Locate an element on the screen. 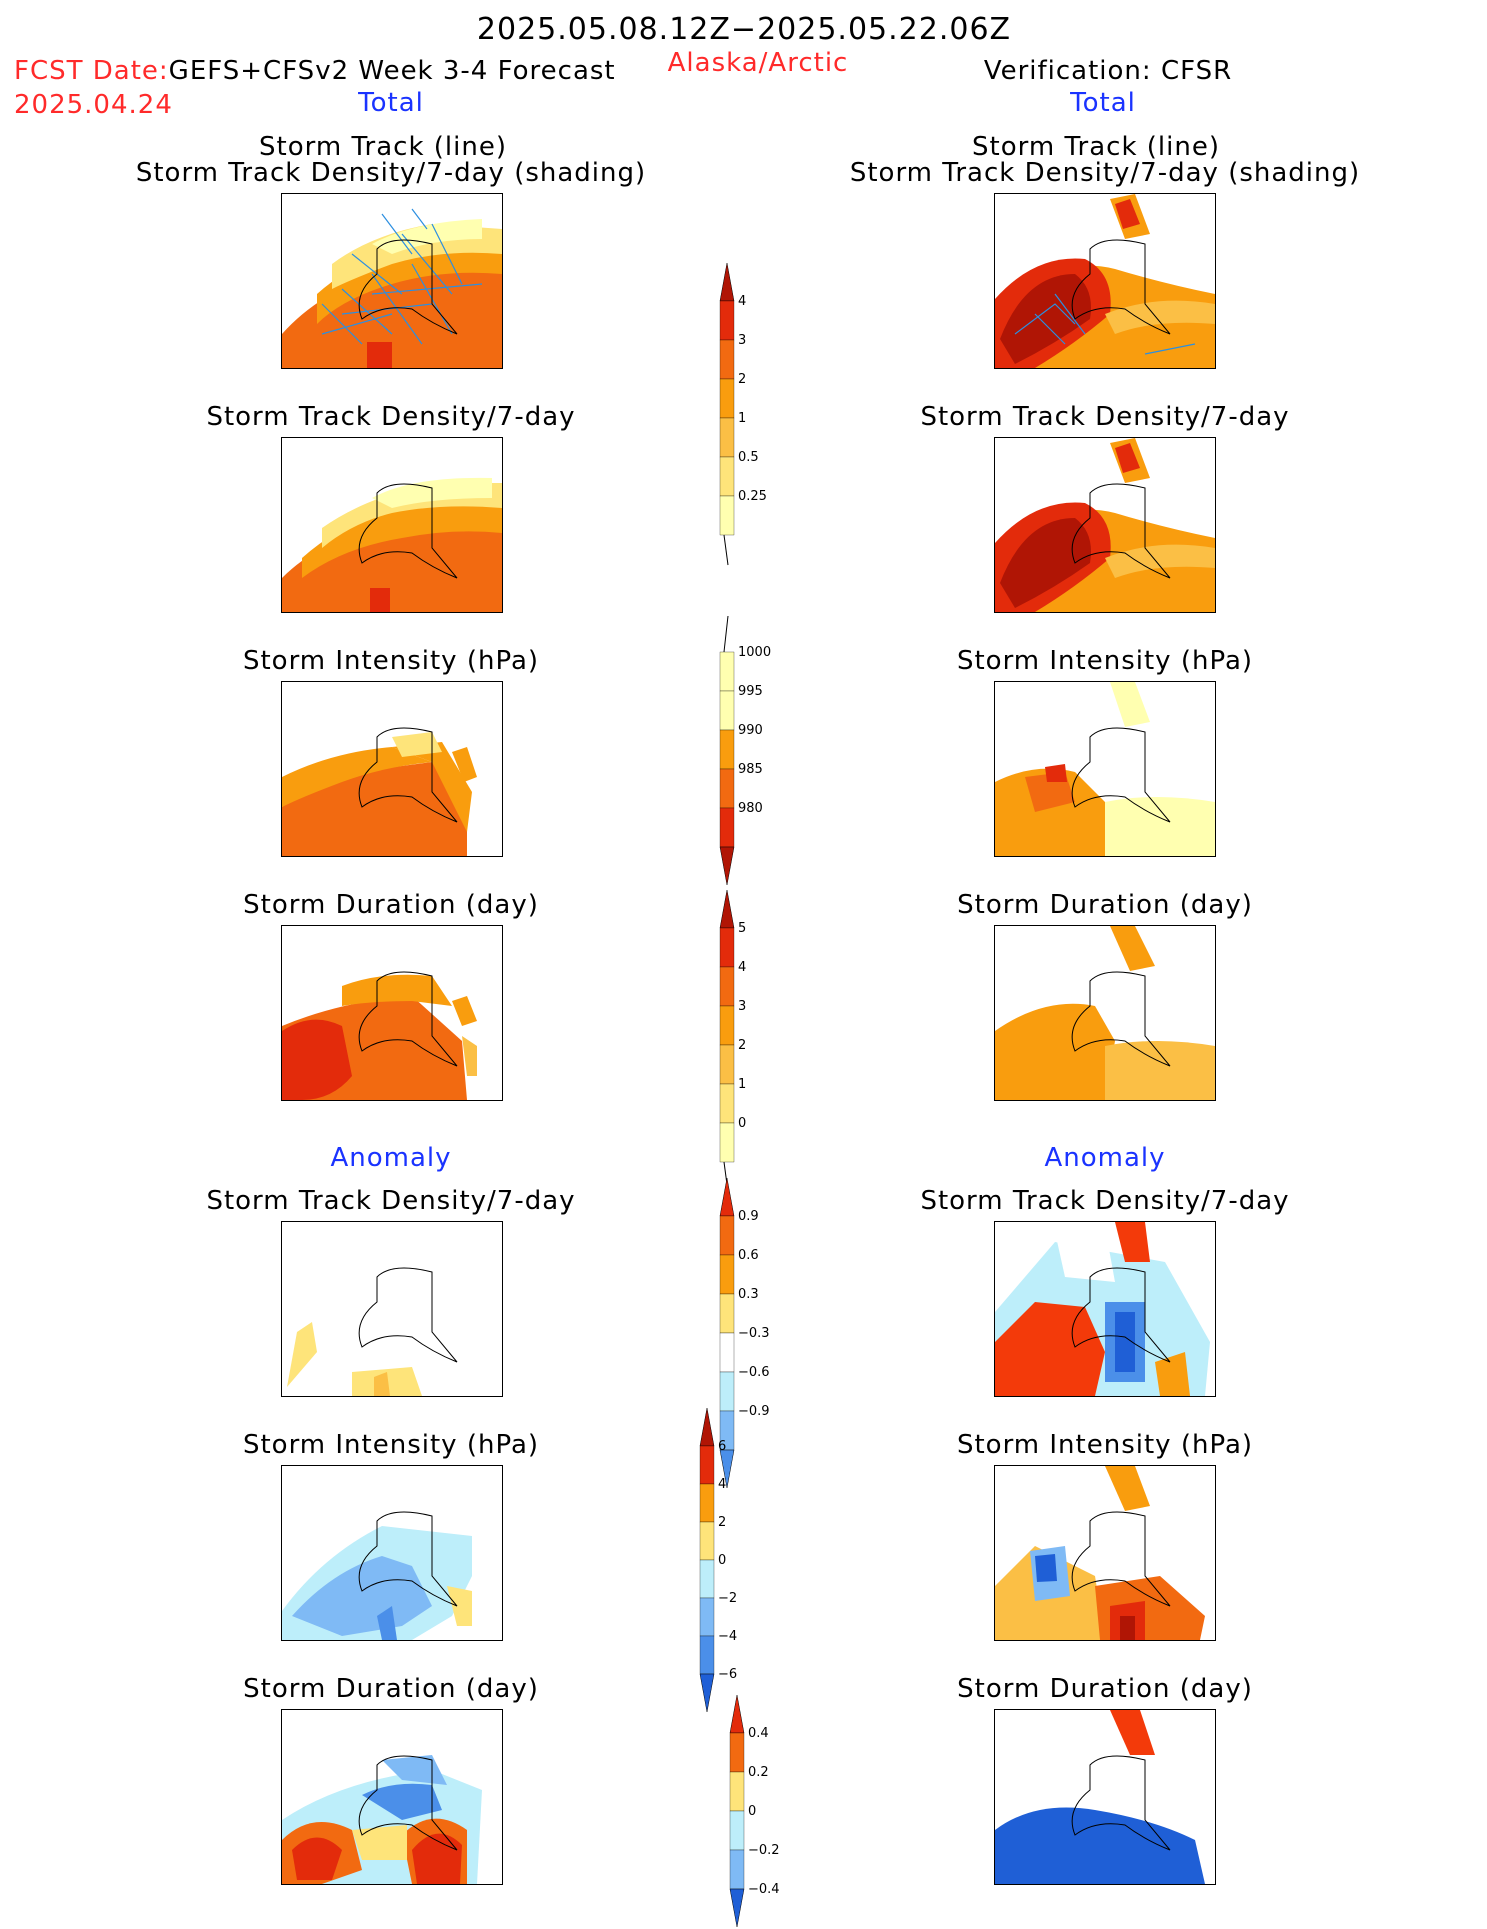  colorbar-intensity: 1000 995 990 985 980 is located at coordinates (759, 754).